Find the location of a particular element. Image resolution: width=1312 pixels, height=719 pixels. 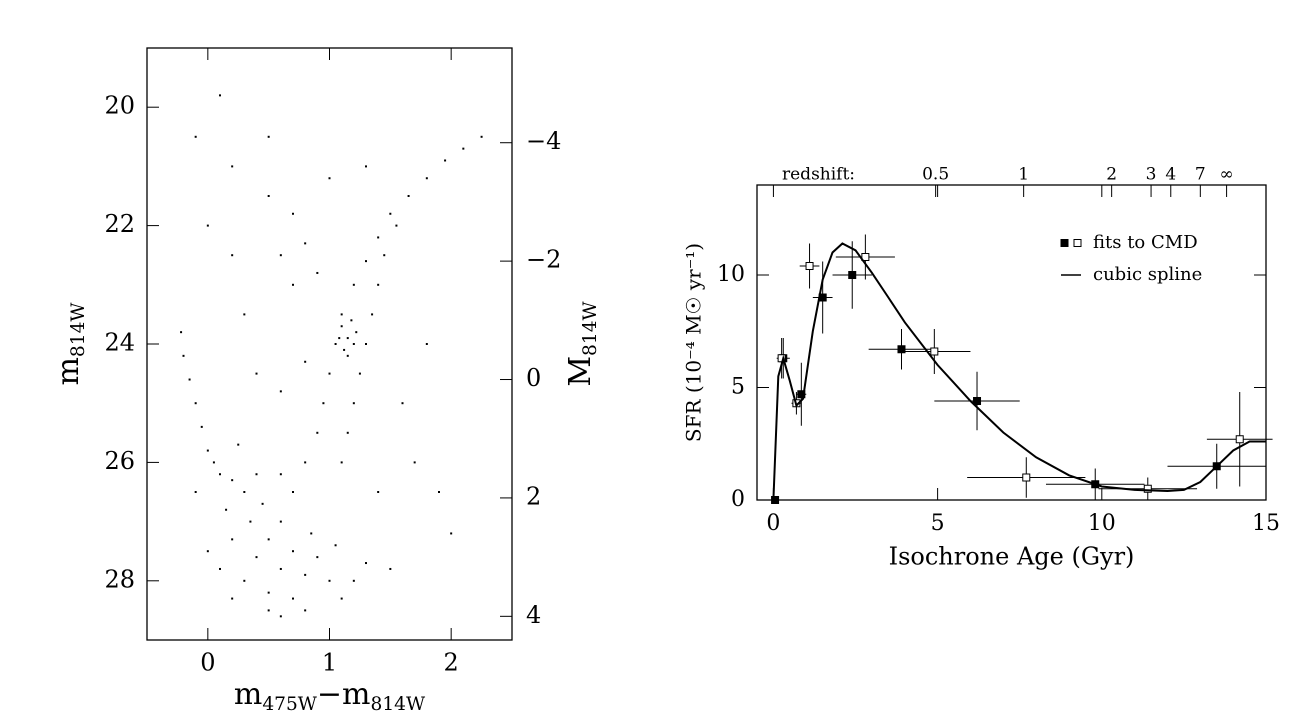

y2-tick-label: 0 is located at coordinates (533, 378).